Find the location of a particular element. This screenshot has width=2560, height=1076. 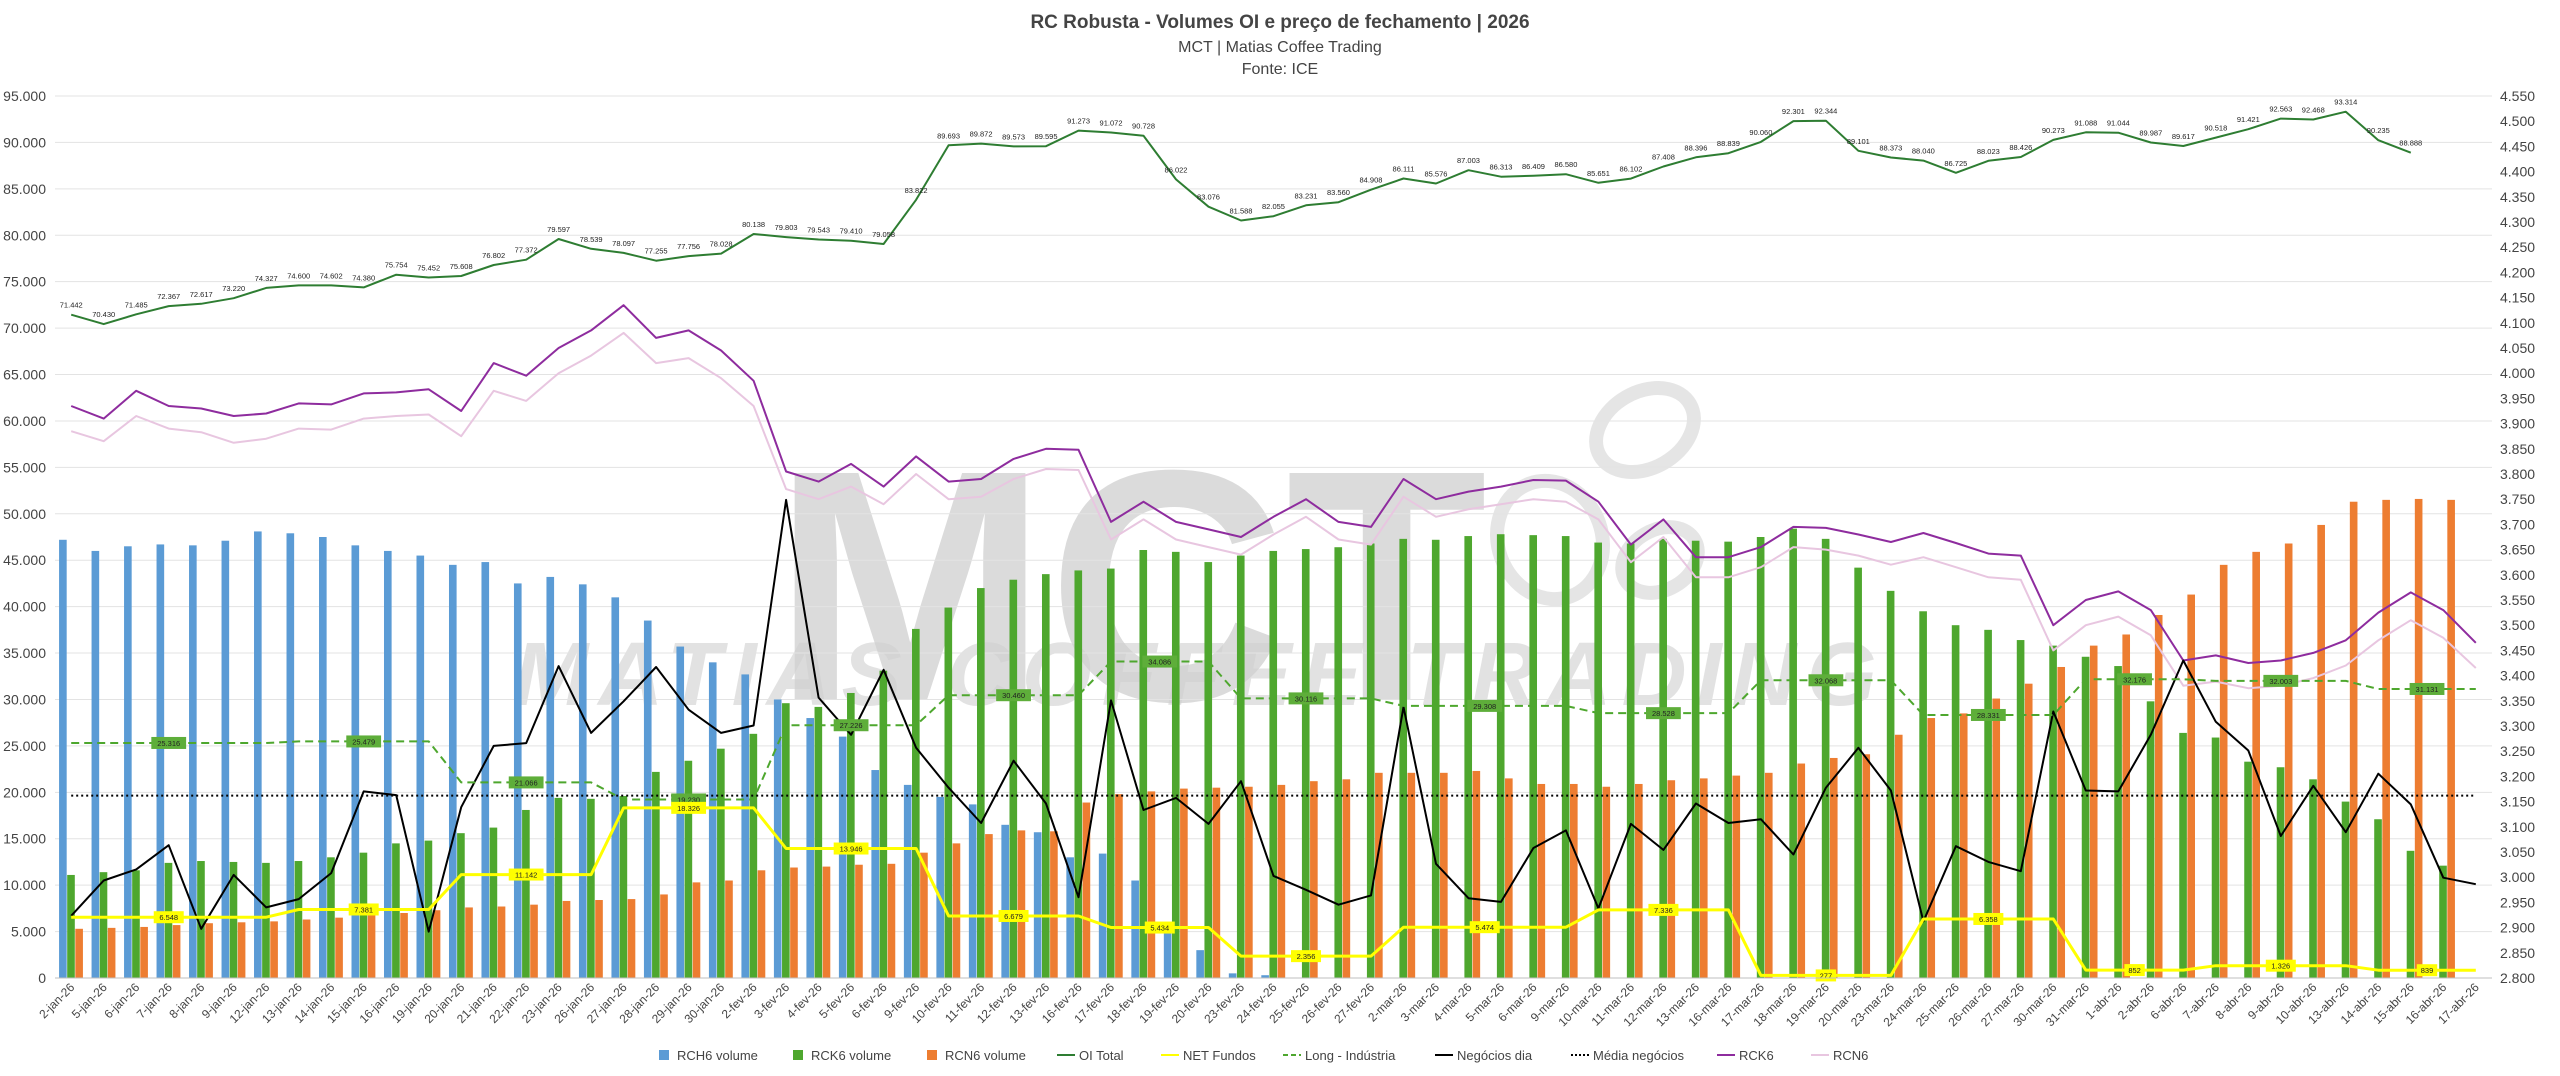

step-data-label: 7.381 is located at coordinates (363, 909).